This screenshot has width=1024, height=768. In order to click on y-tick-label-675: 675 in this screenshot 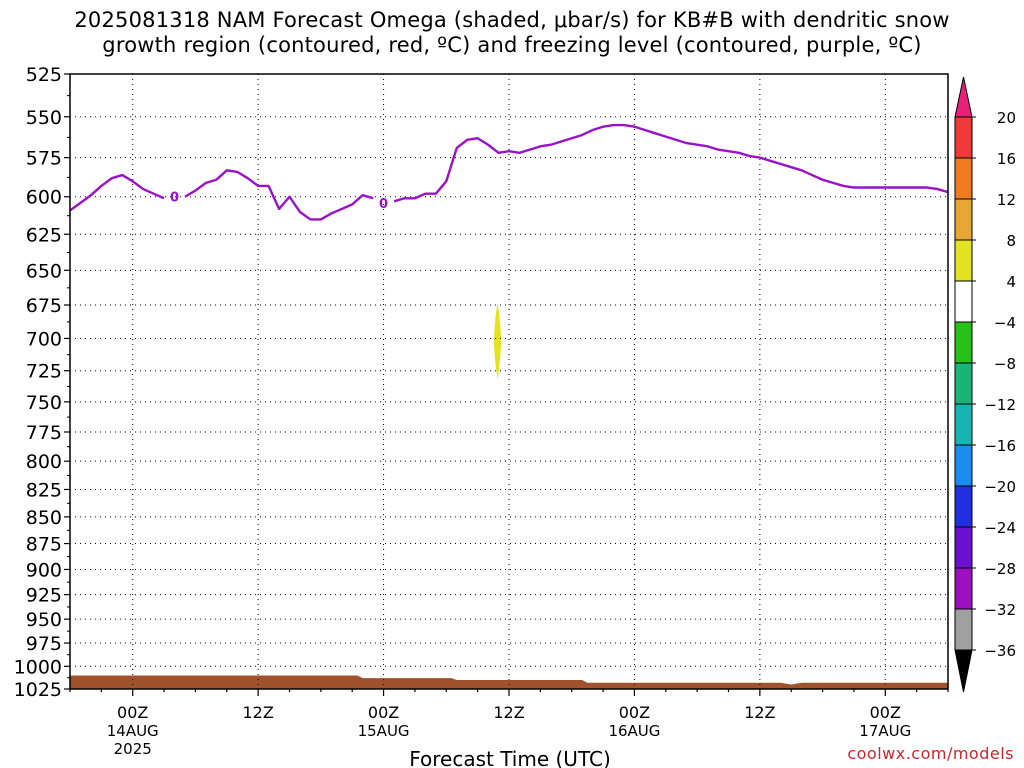, I will do `click(44, 306)`.